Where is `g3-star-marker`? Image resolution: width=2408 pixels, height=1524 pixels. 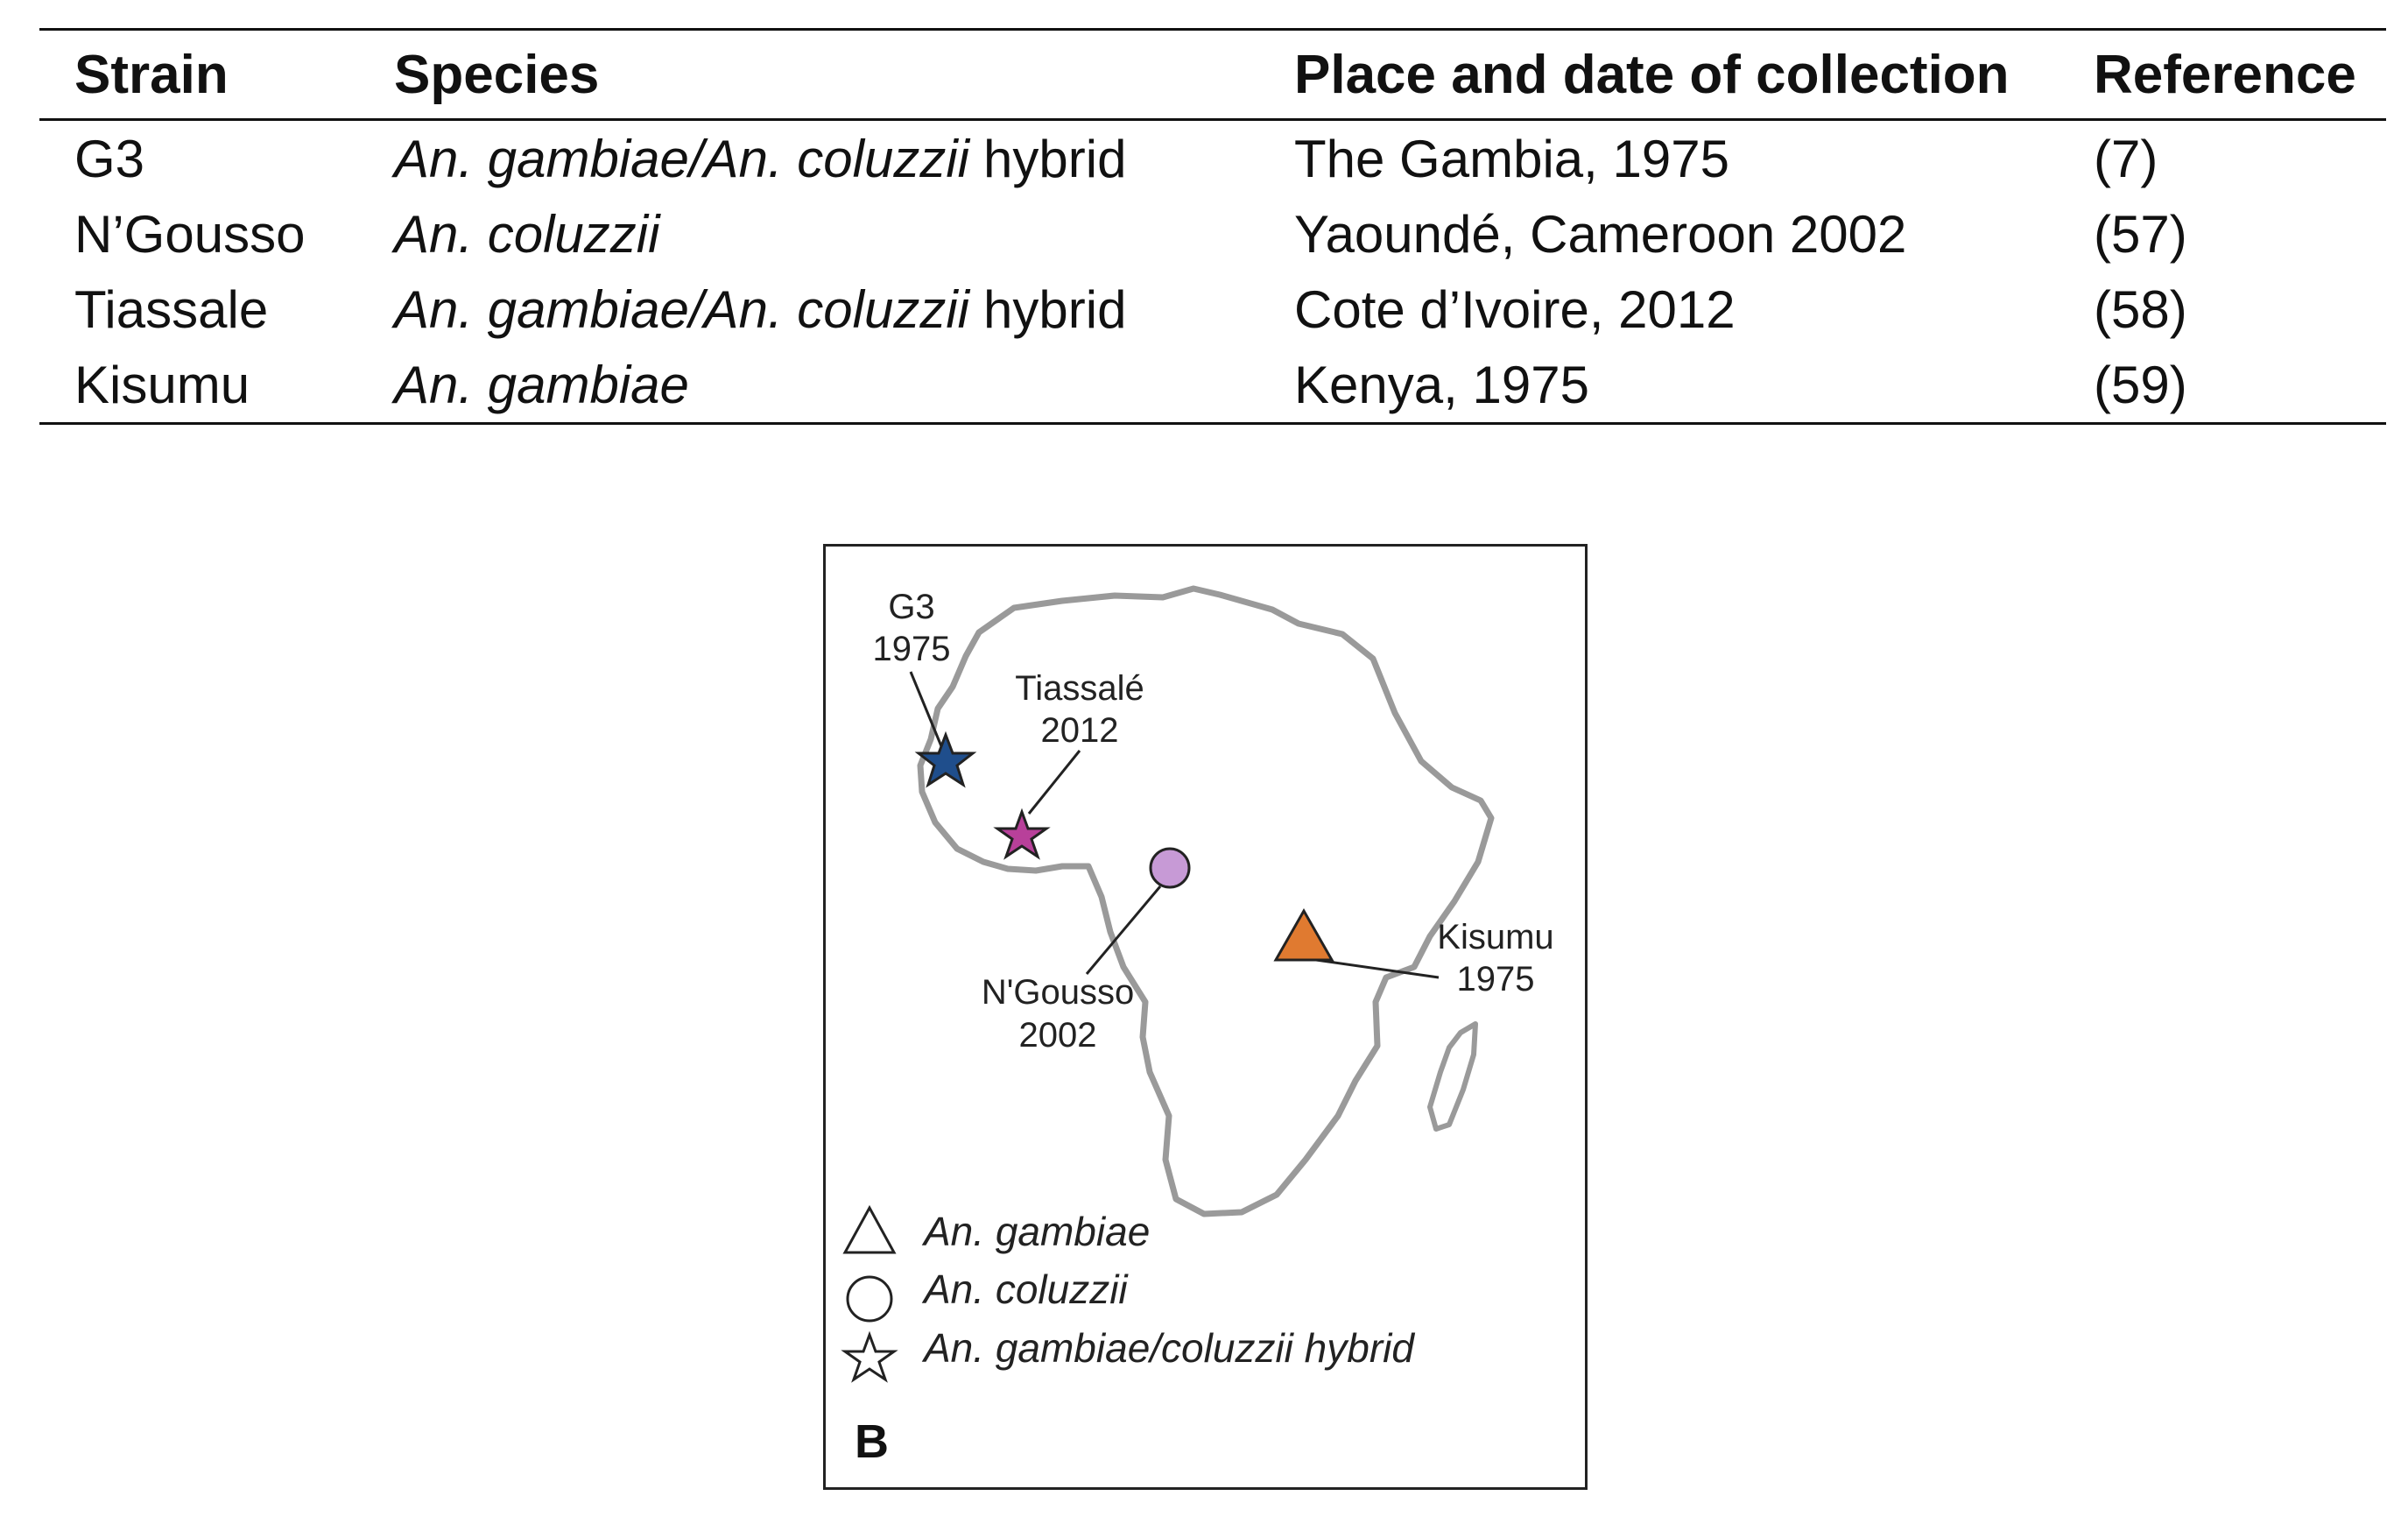 g3-star-marker is located at coordinates (945, 759).